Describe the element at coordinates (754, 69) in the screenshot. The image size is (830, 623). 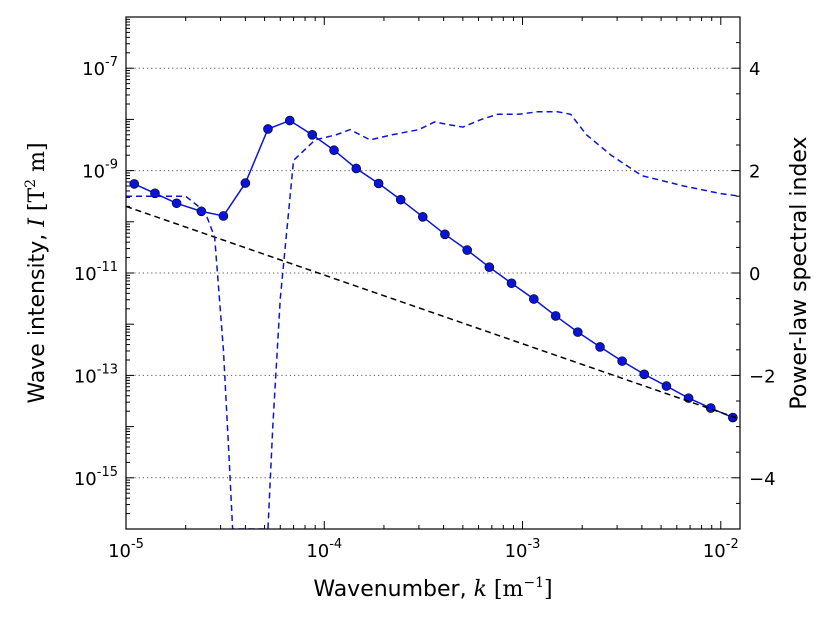
I see `y-right-tick-label: 4` at that location.